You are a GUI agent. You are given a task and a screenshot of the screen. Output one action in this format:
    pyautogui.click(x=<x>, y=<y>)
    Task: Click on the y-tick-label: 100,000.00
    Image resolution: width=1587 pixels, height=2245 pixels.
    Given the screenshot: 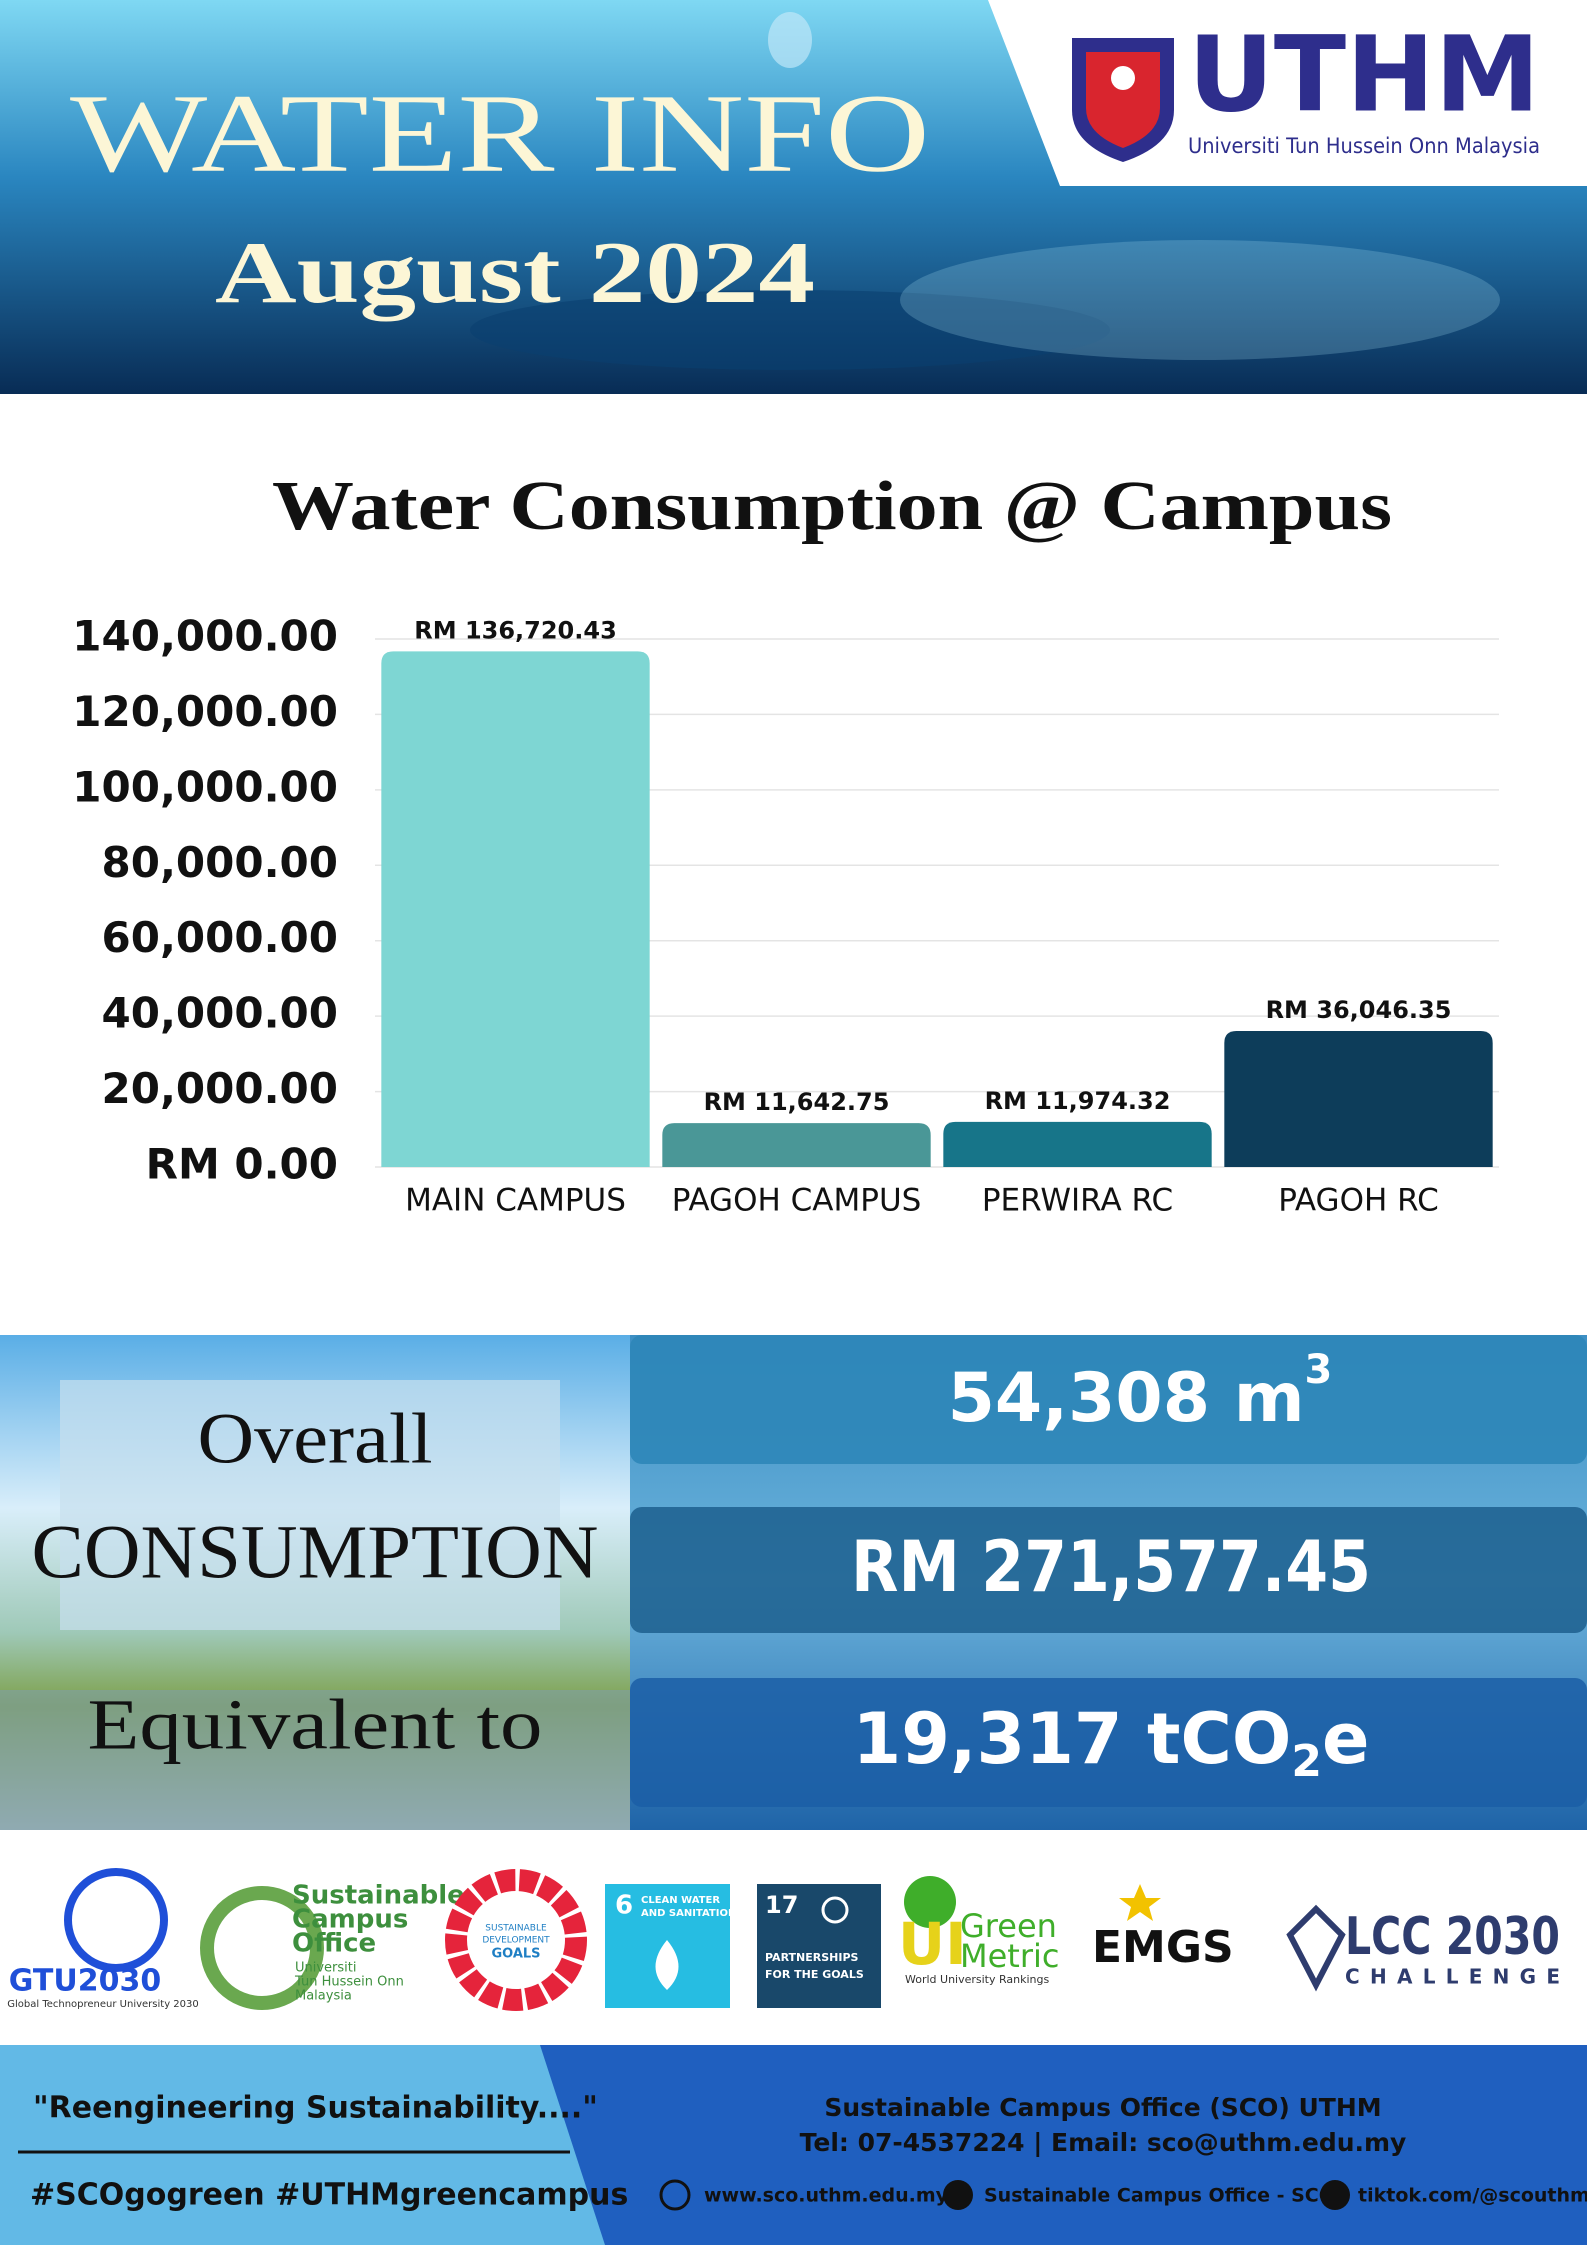 What is the action you would take?
    pyautogui.click(x=205, y=786)
    